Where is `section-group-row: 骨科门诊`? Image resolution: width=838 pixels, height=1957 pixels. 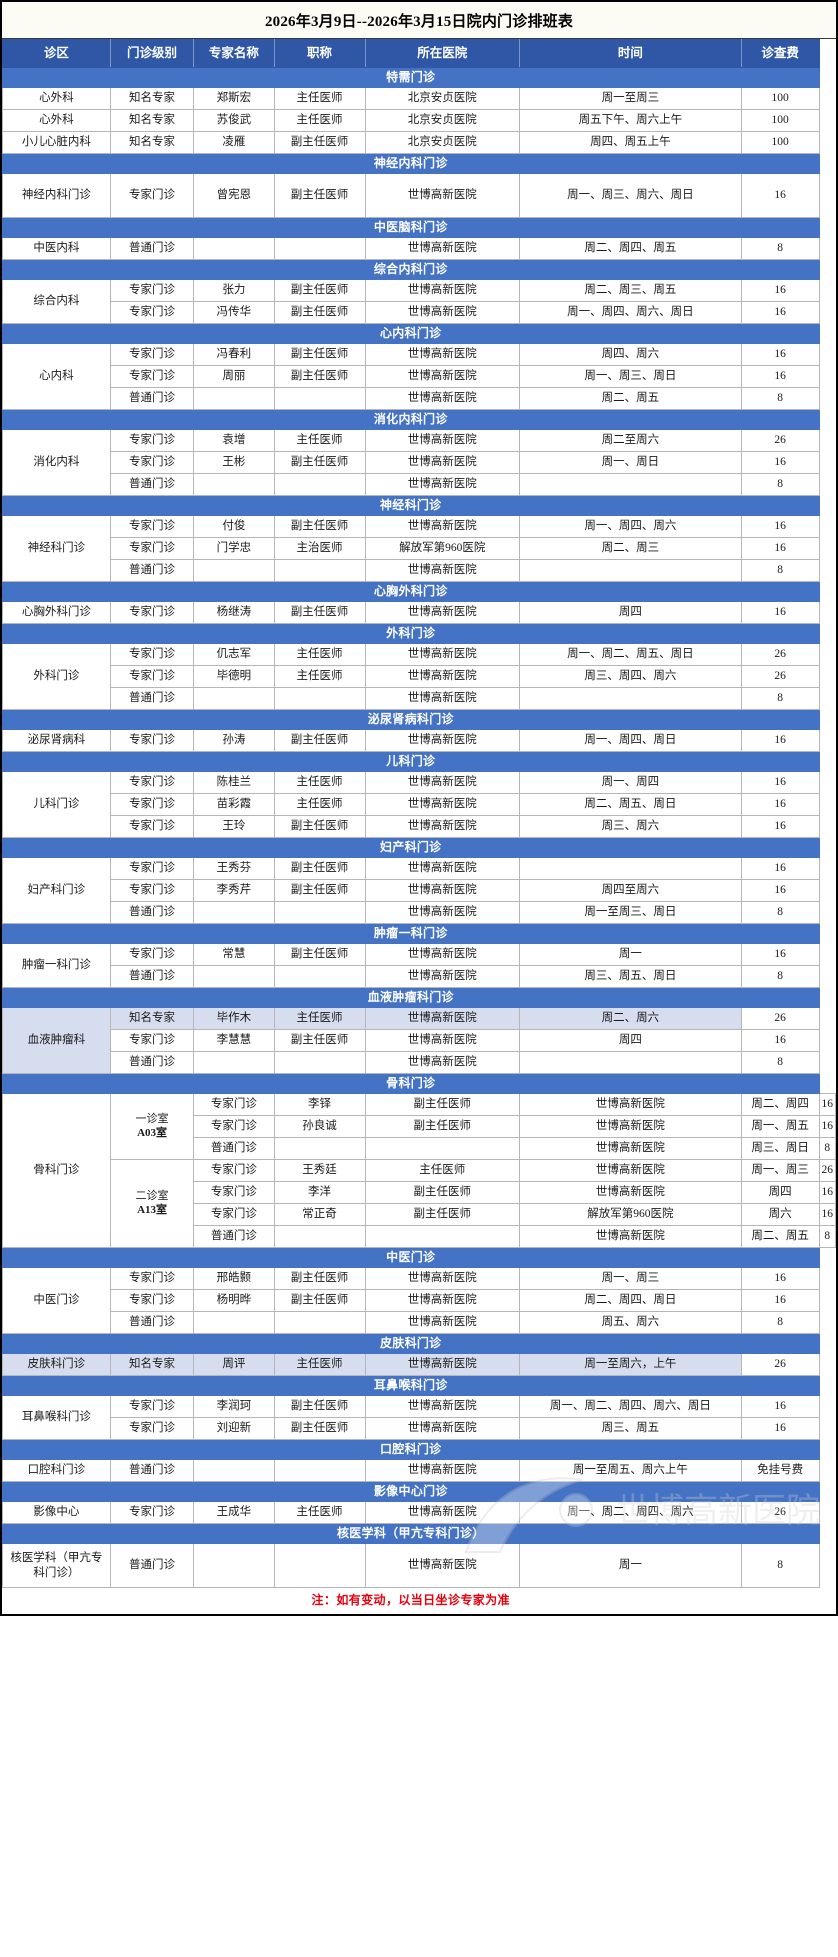 section-group-row: 骨科门诊 is located at coordinates (419, 1083).